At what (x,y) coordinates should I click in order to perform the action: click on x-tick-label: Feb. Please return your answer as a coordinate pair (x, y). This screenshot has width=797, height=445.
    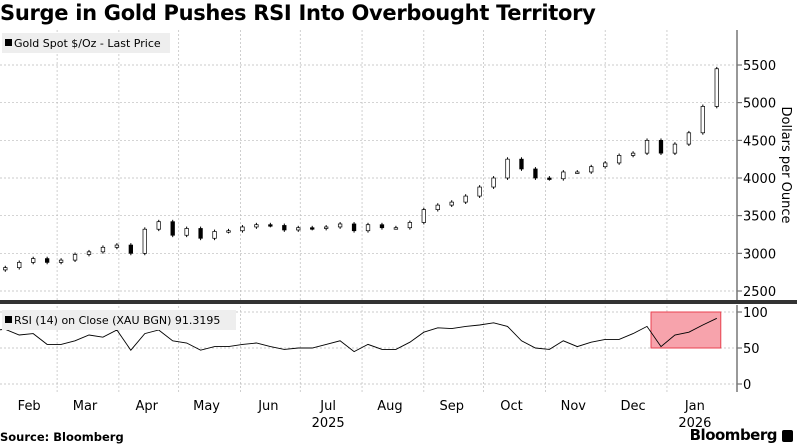
    Looking at the image, I should click on (29, 406).